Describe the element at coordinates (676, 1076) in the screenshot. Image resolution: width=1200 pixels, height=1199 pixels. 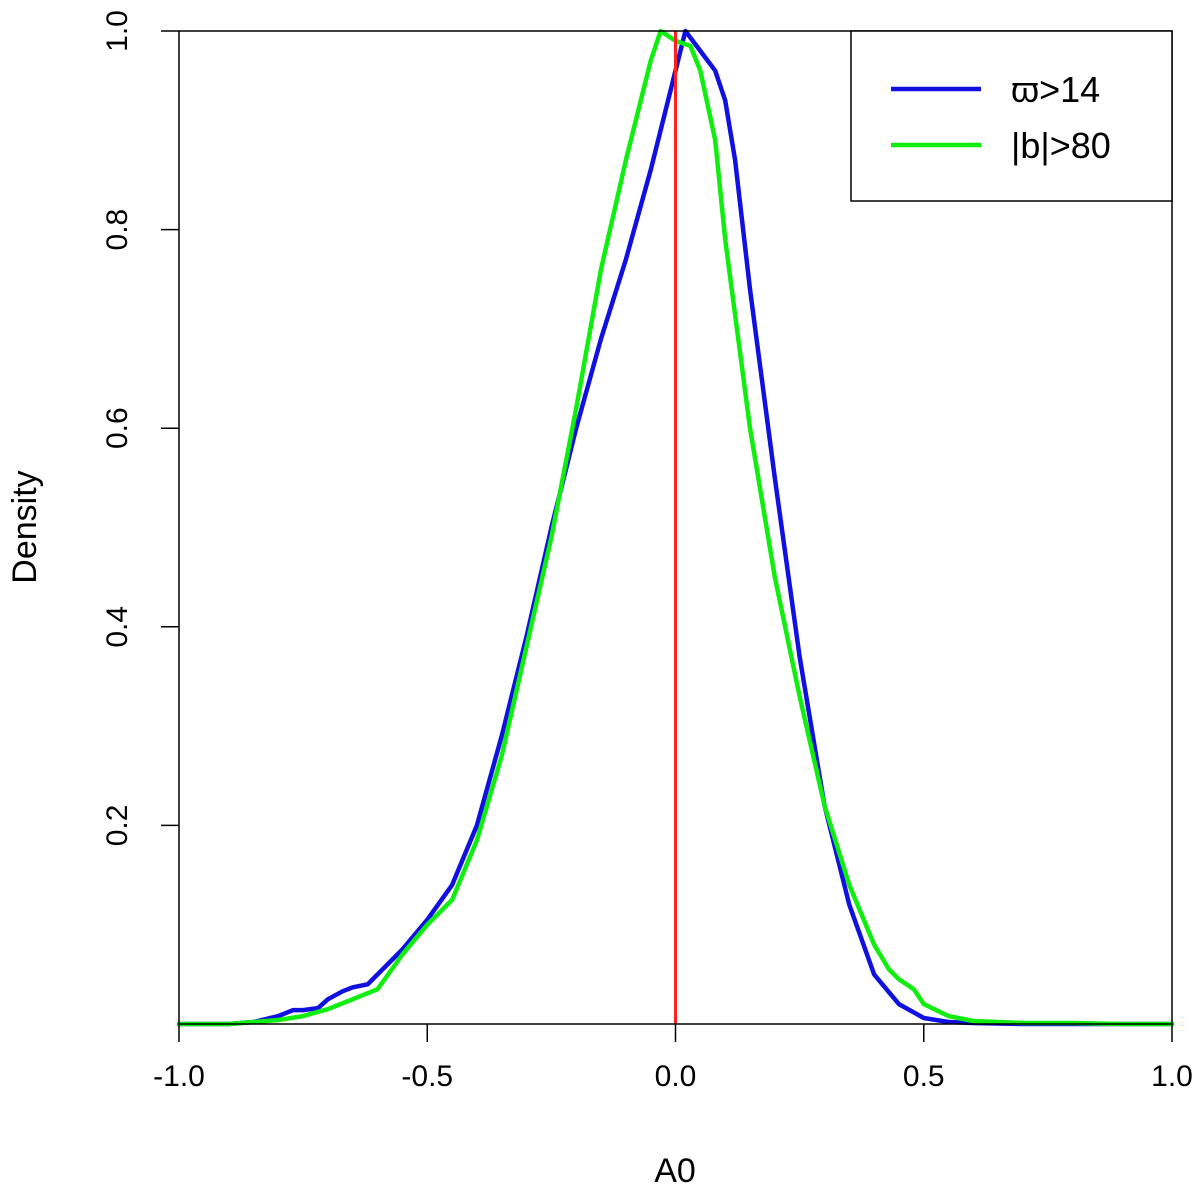
I see `x-tick-label: 0.0` at that location.